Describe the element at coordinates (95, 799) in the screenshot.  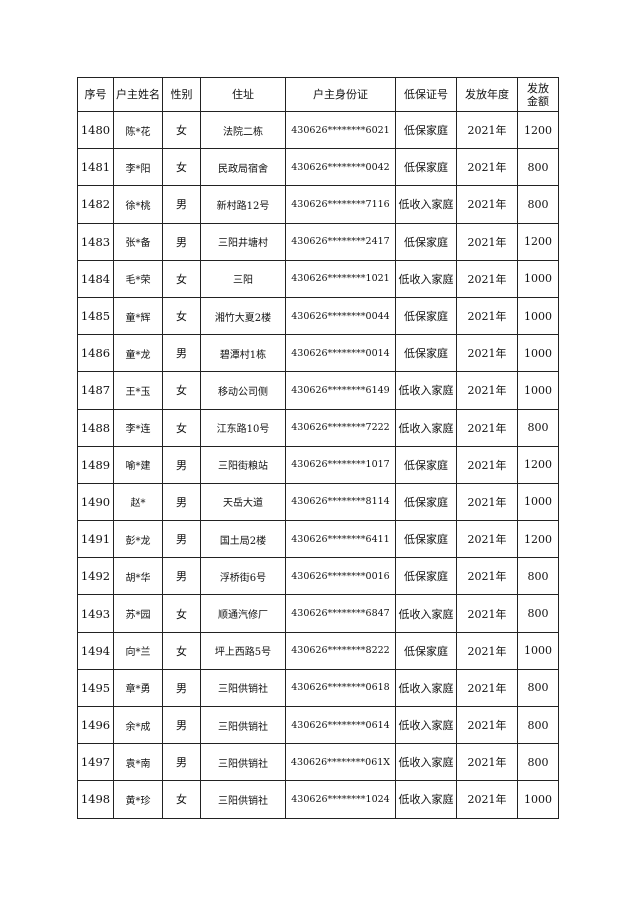
I see `cell-seq: 1498` at that location.